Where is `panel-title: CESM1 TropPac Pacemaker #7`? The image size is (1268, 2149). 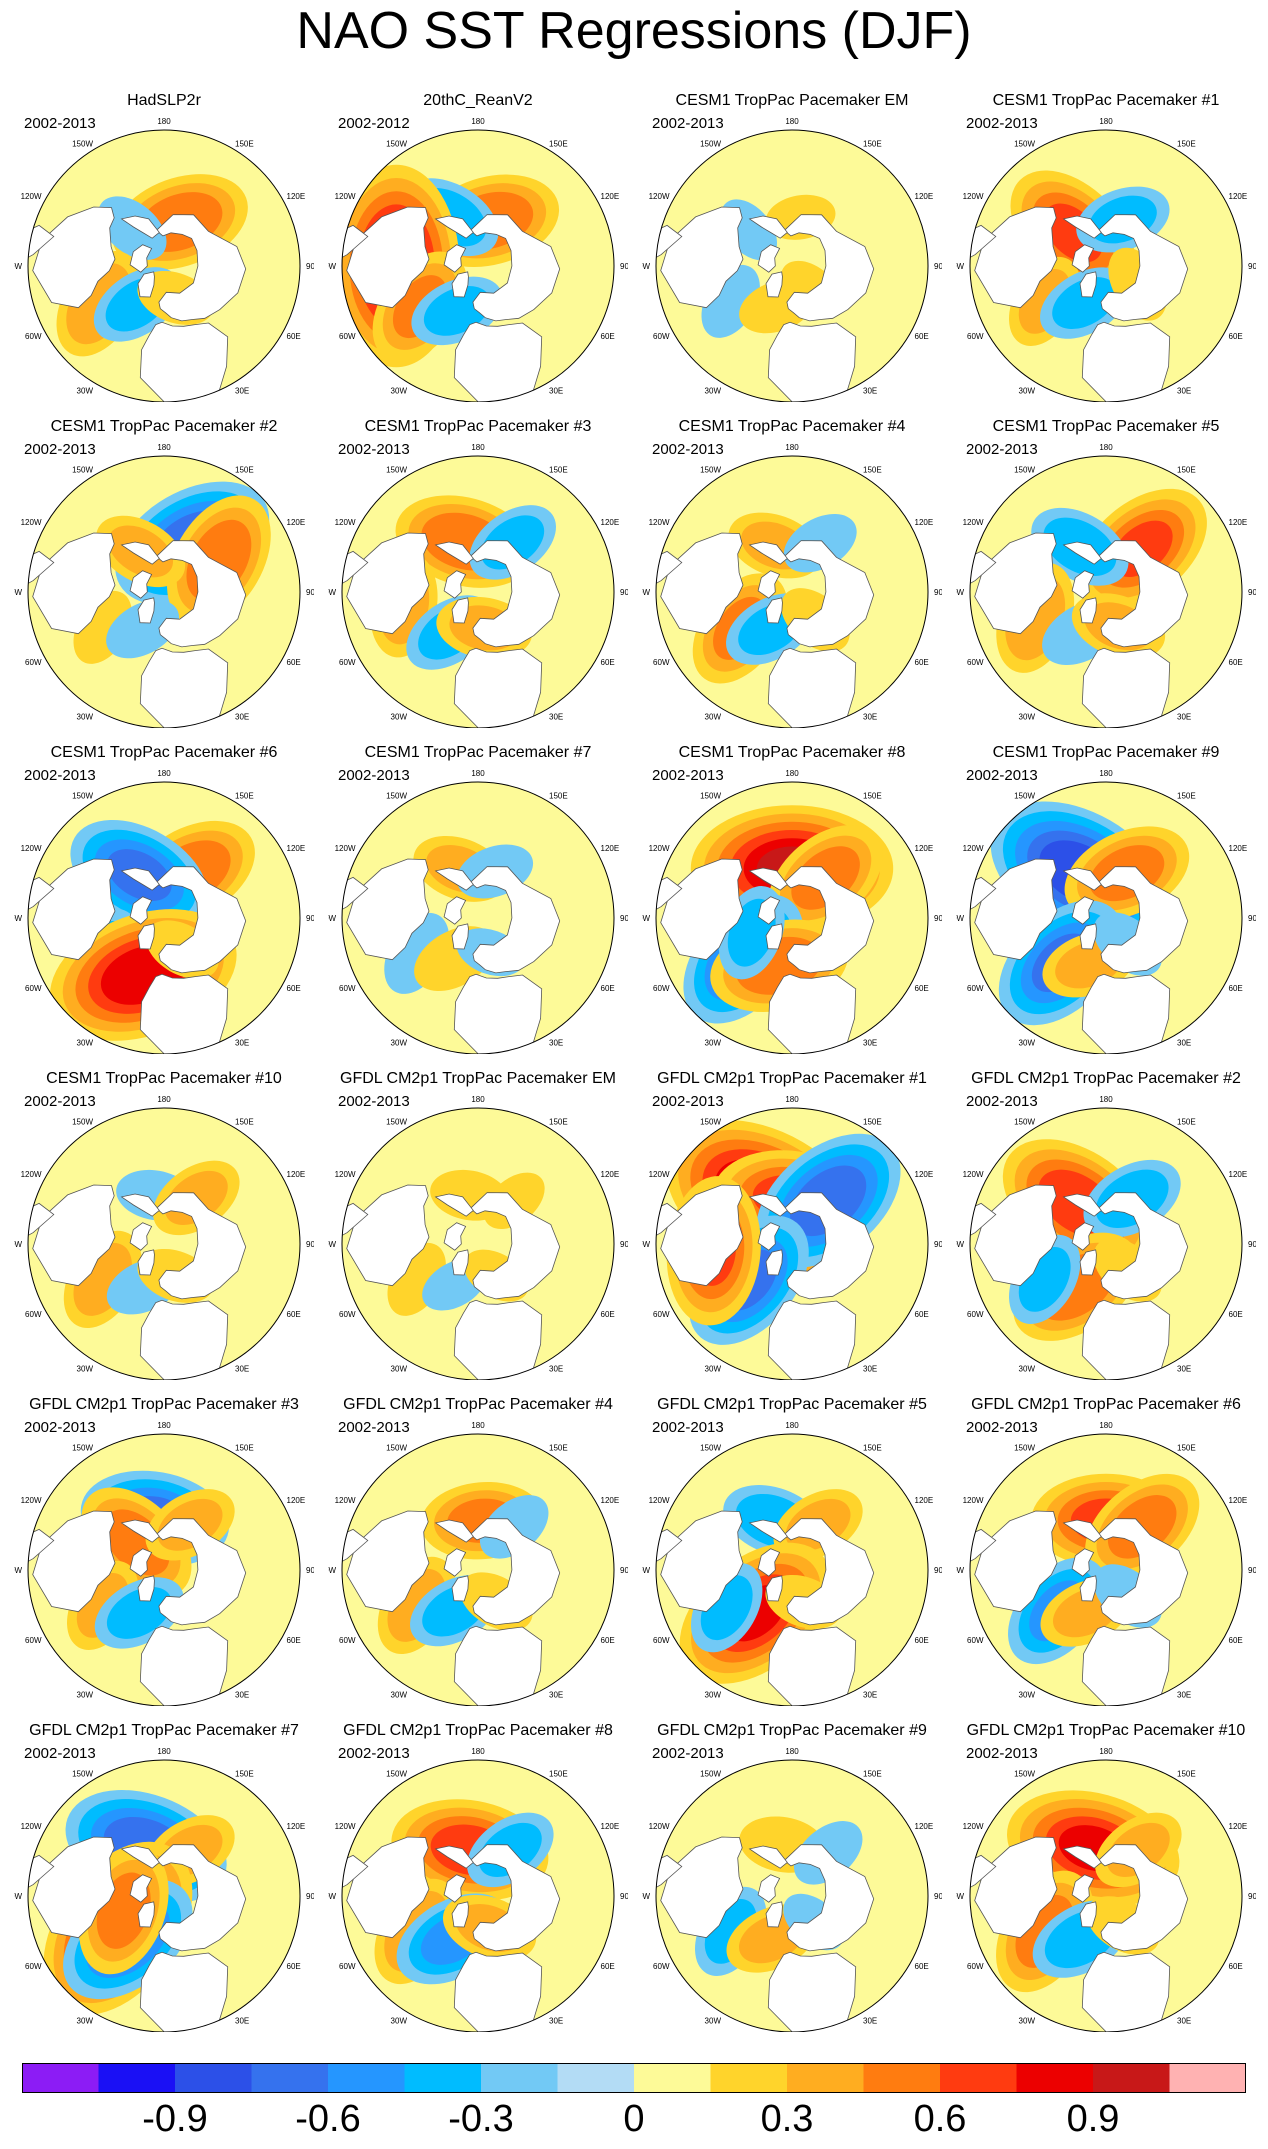
panel-title: CESM1 TropPac Pacemaker #7 is located at coordinates (478, 752).